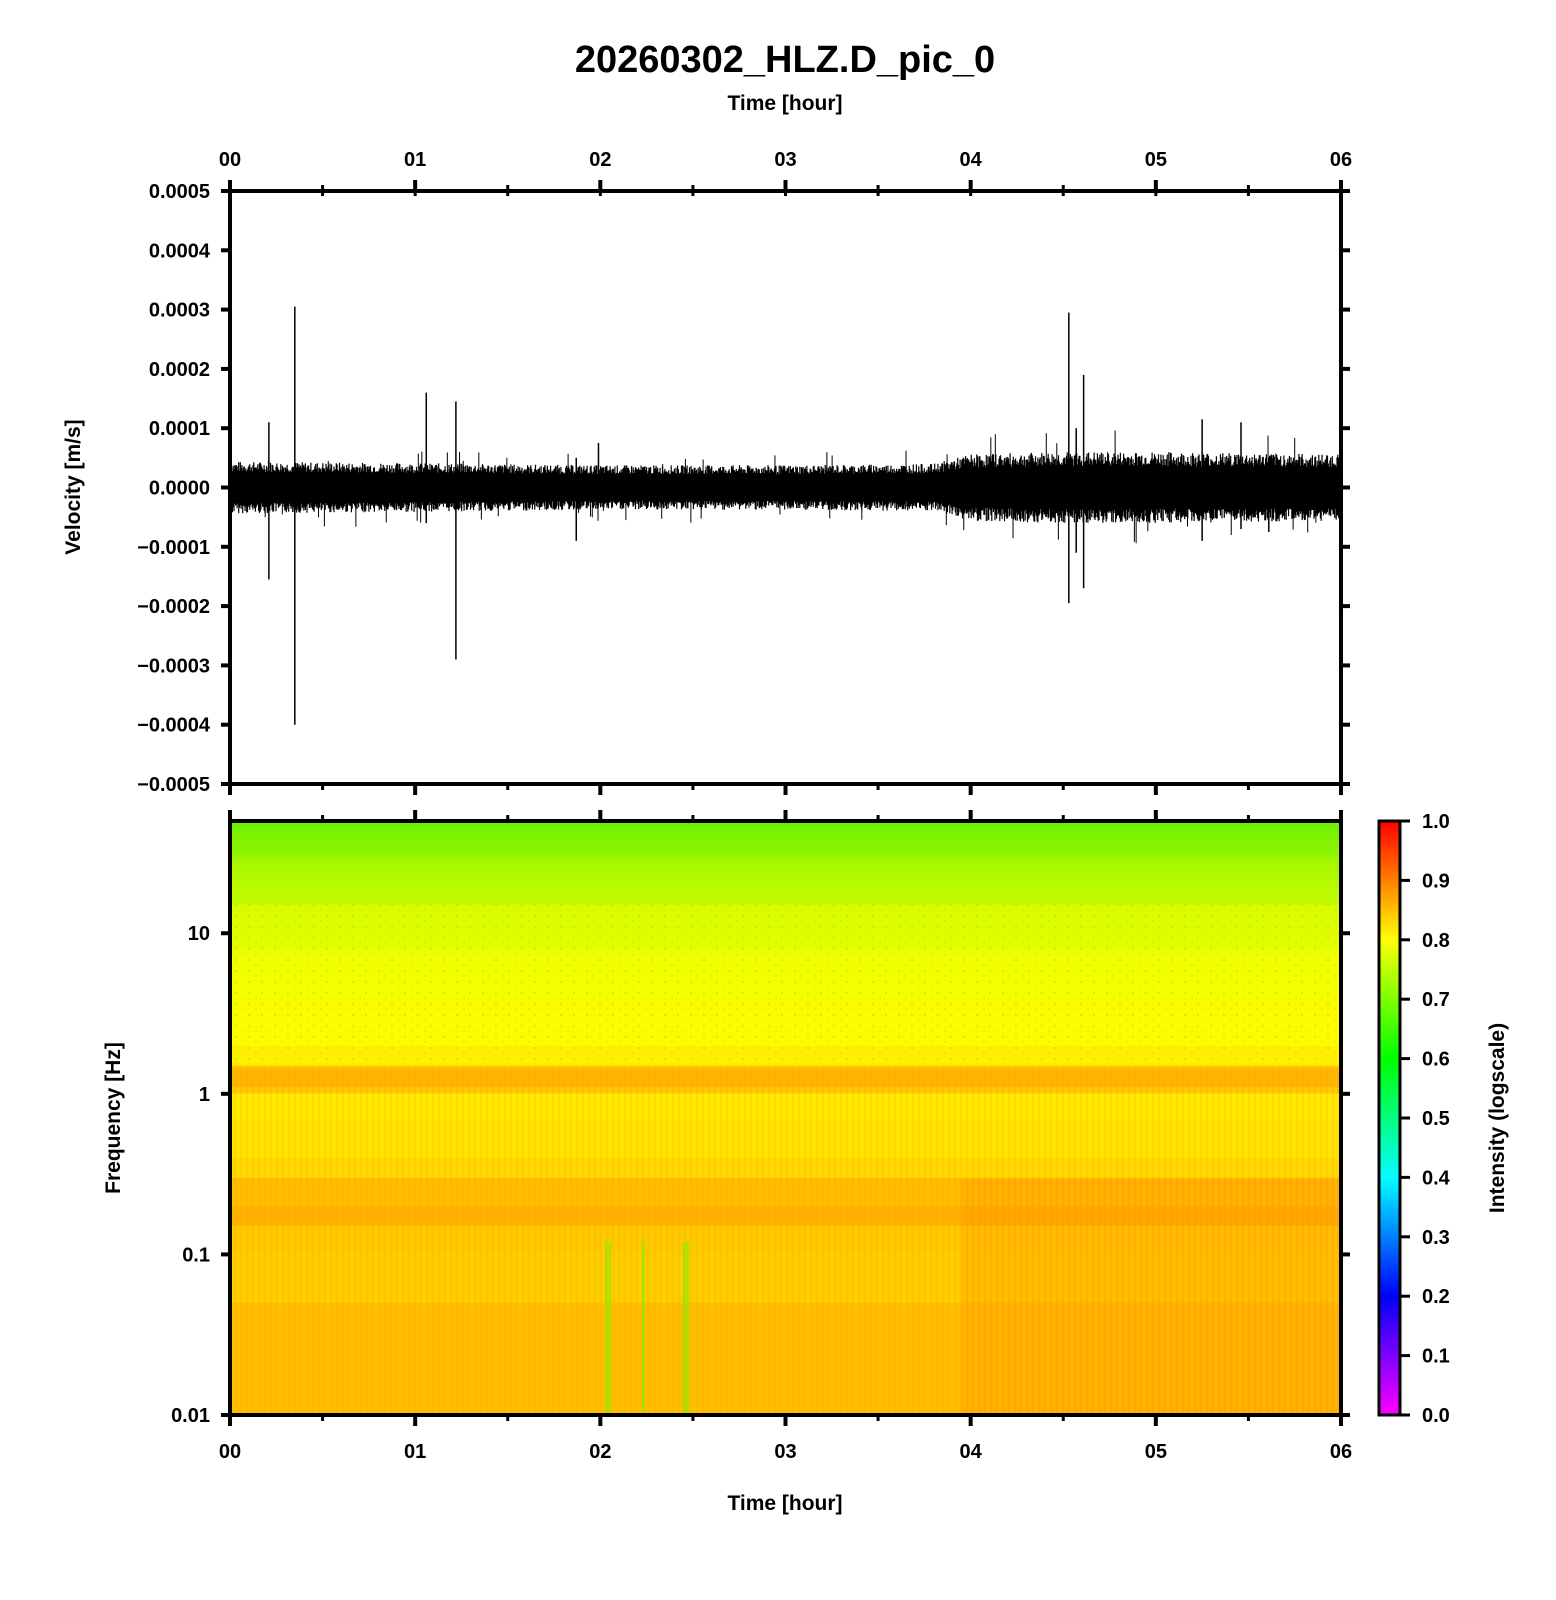  Describe the element at coordinates (785, 172) in the screenshot. I see `waveform-top-x-ticks: 00 01 02 03 04 05 06` at that location.